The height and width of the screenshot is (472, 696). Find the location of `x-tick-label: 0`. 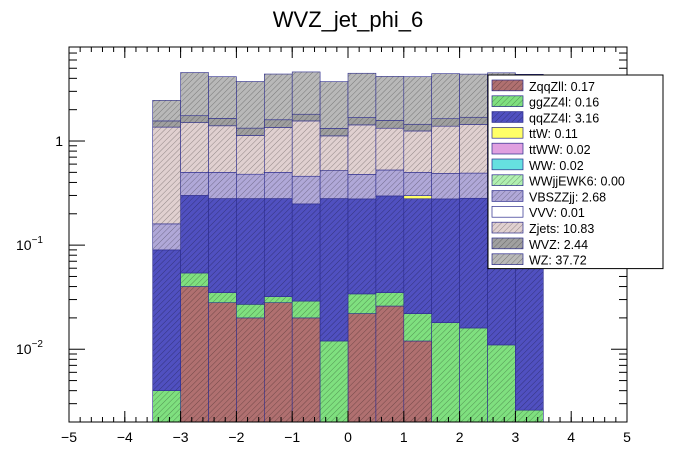

x-tick-label: 0 is located at coordinates (348, 437).